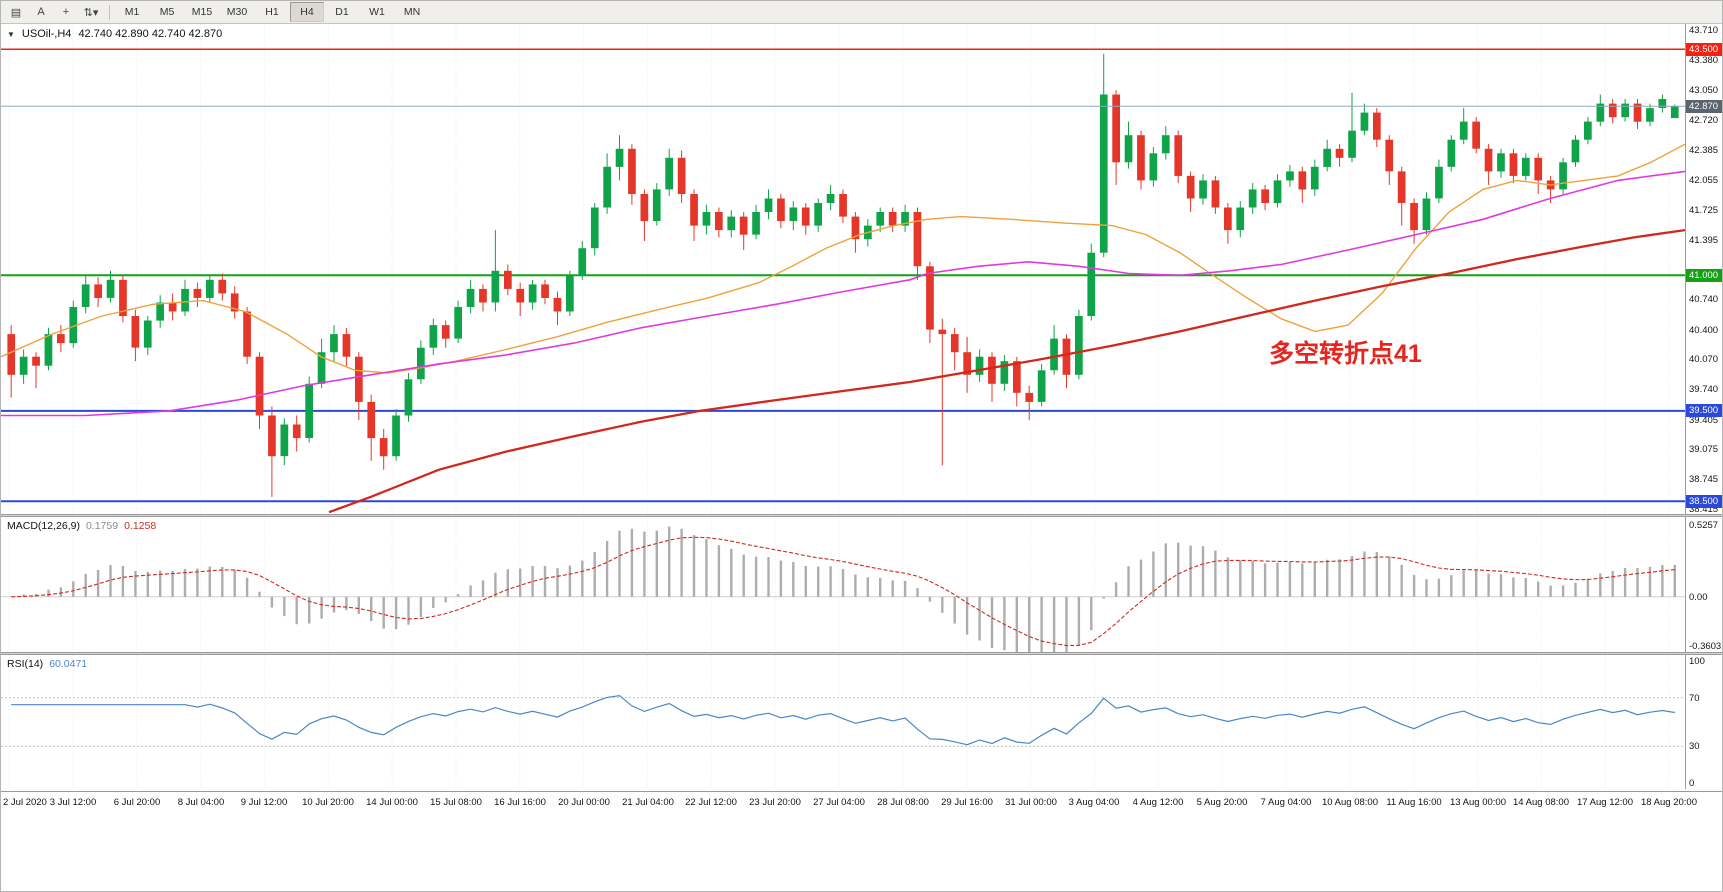  What do you see at coordinates (1669, 802) in the screenshot?
I see `time-axis-label: 18 Aug 20:00` at bounding box center [1669, 802].